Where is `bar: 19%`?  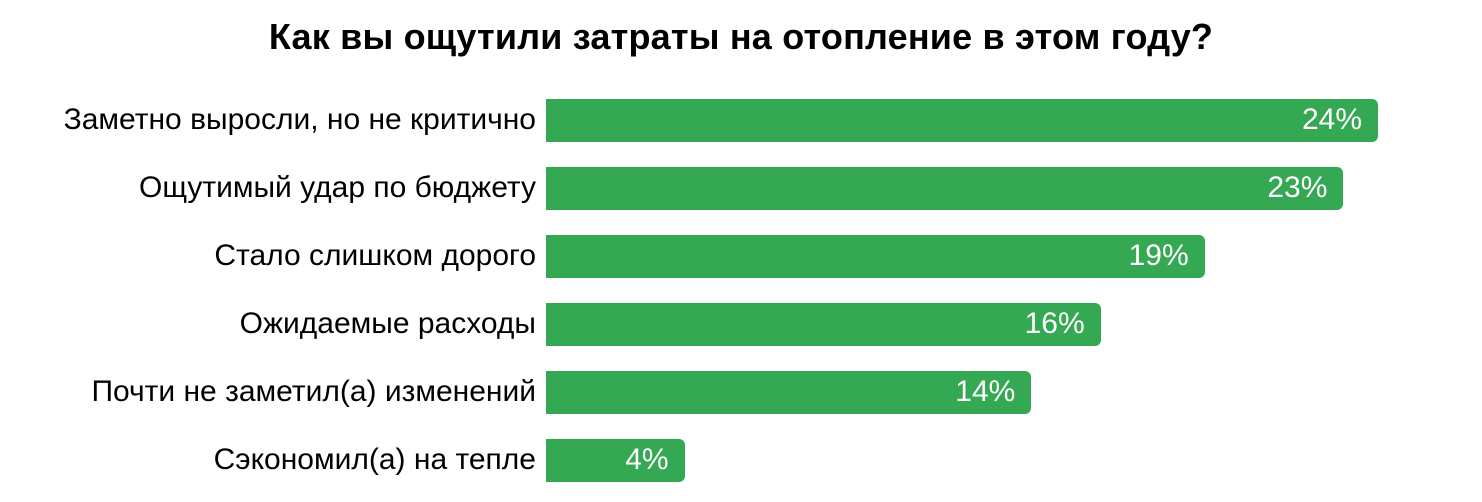
bar: 19% is located at coordinates (875, 256).